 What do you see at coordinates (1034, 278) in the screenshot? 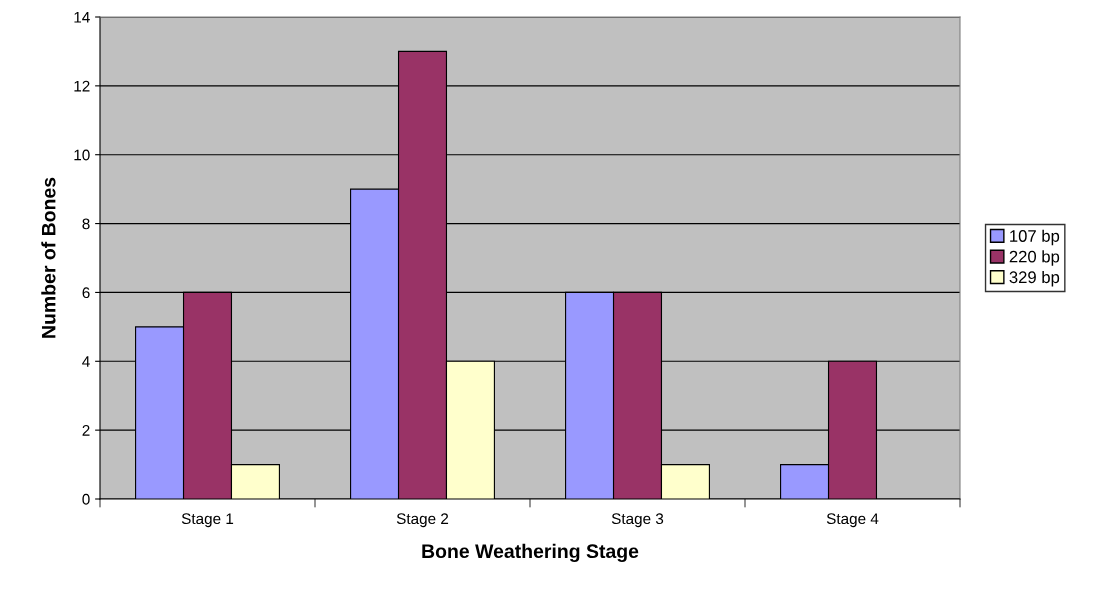
I see `legend-label: 329 bp` at bounding box center [1034, 278].